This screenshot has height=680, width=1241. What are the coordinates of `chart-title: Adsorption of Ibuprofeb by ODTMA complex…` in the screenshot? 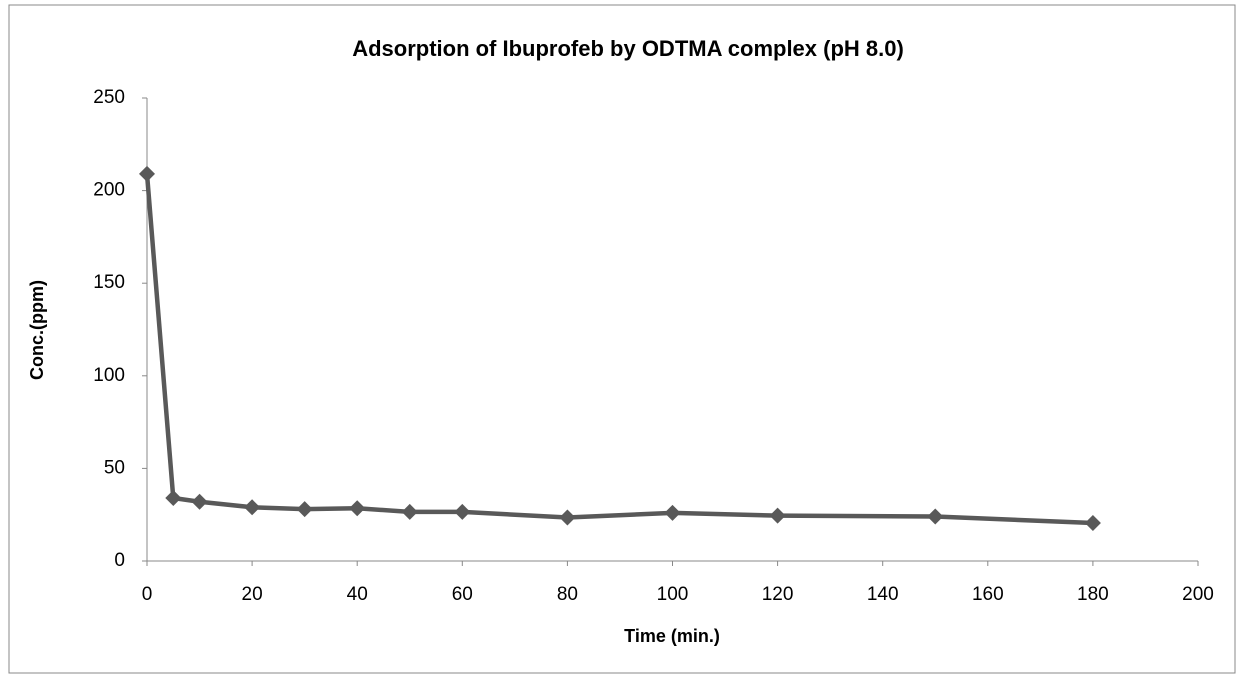 It's located at (628, 48).